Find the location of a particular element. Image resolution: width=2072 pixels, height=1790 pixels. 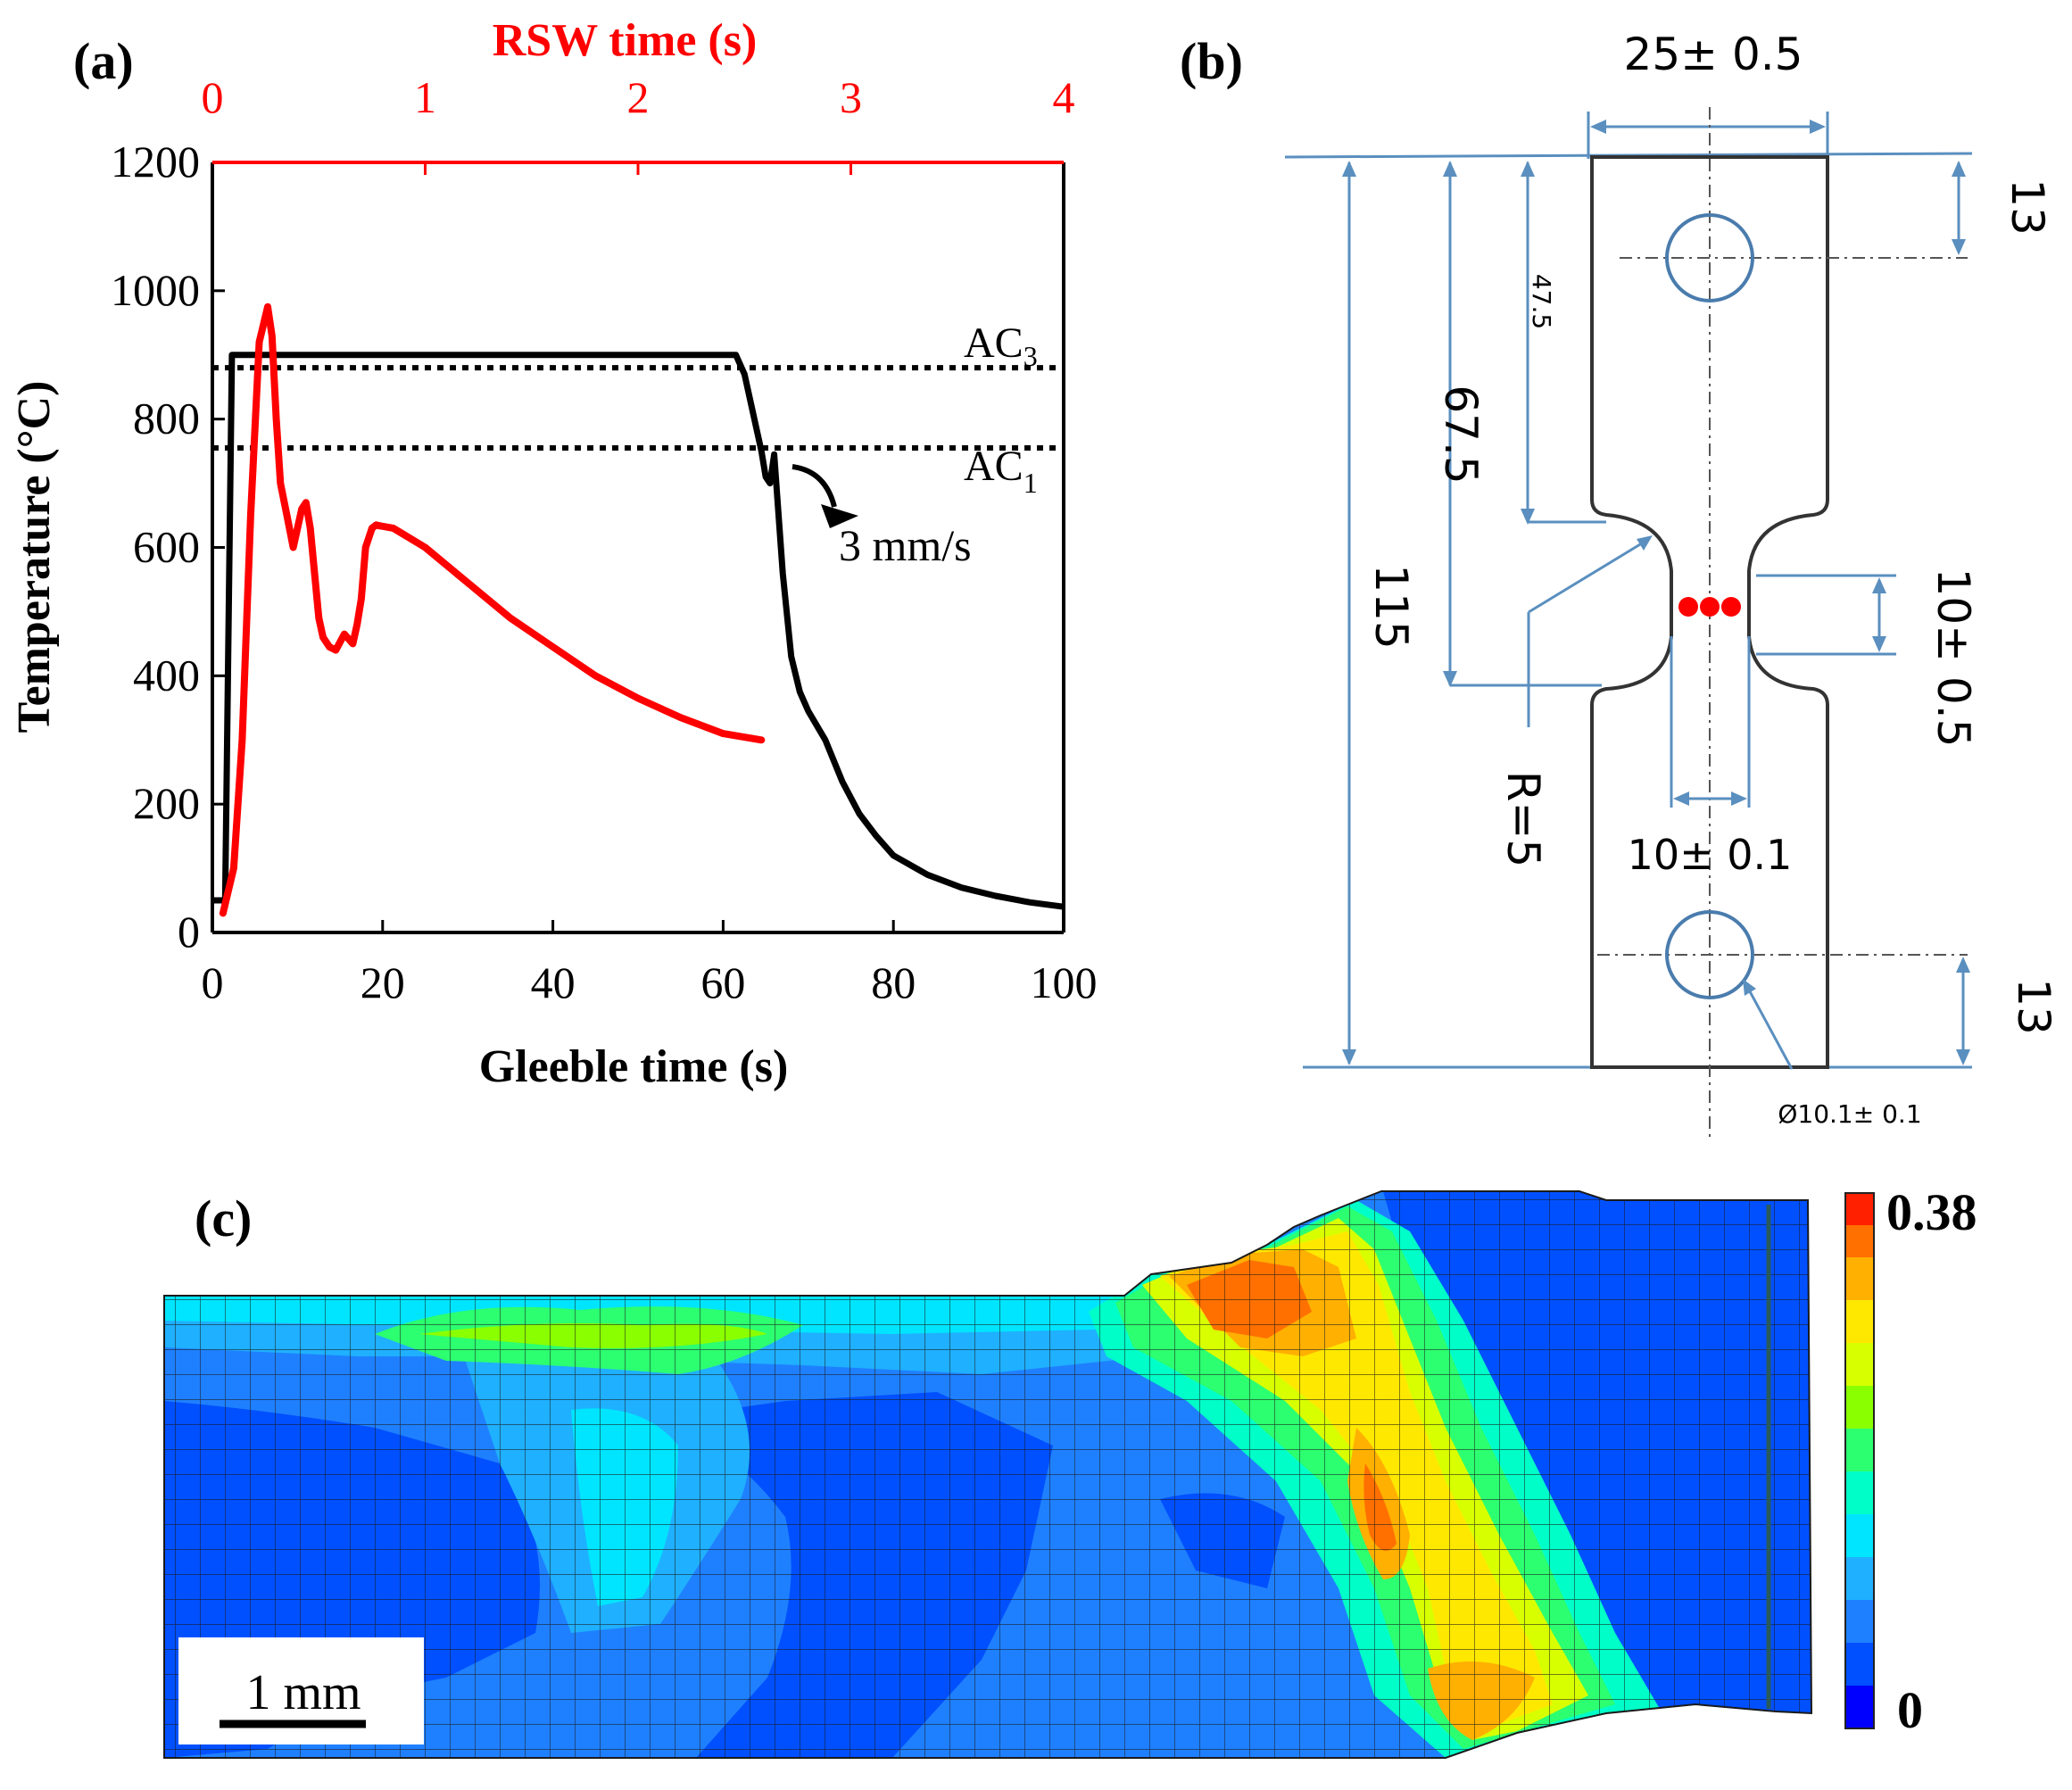

y-axis-ticks: 0 200 400 600 800 1000 1200 is located at coordinates (168, 547).